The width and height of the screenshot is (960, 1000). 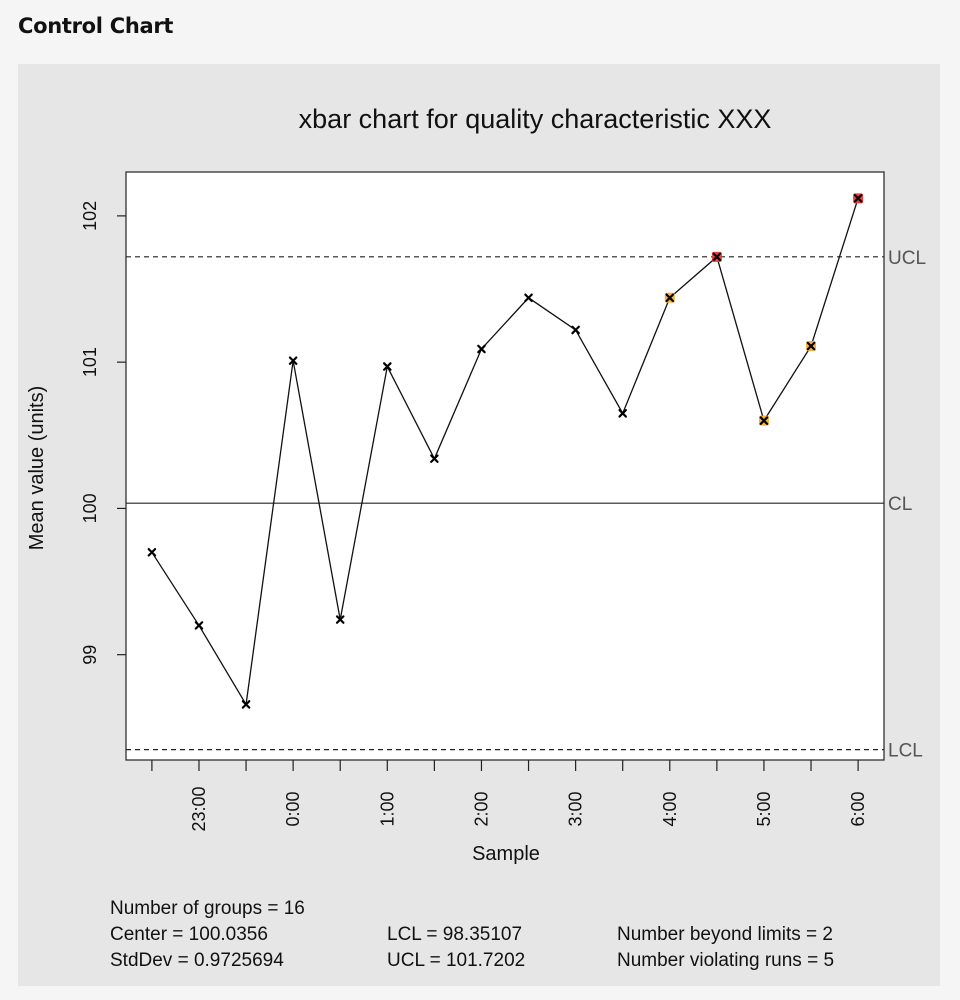 I want to click on y-axis-title: Mean value (units), so click(x=37, y=468).